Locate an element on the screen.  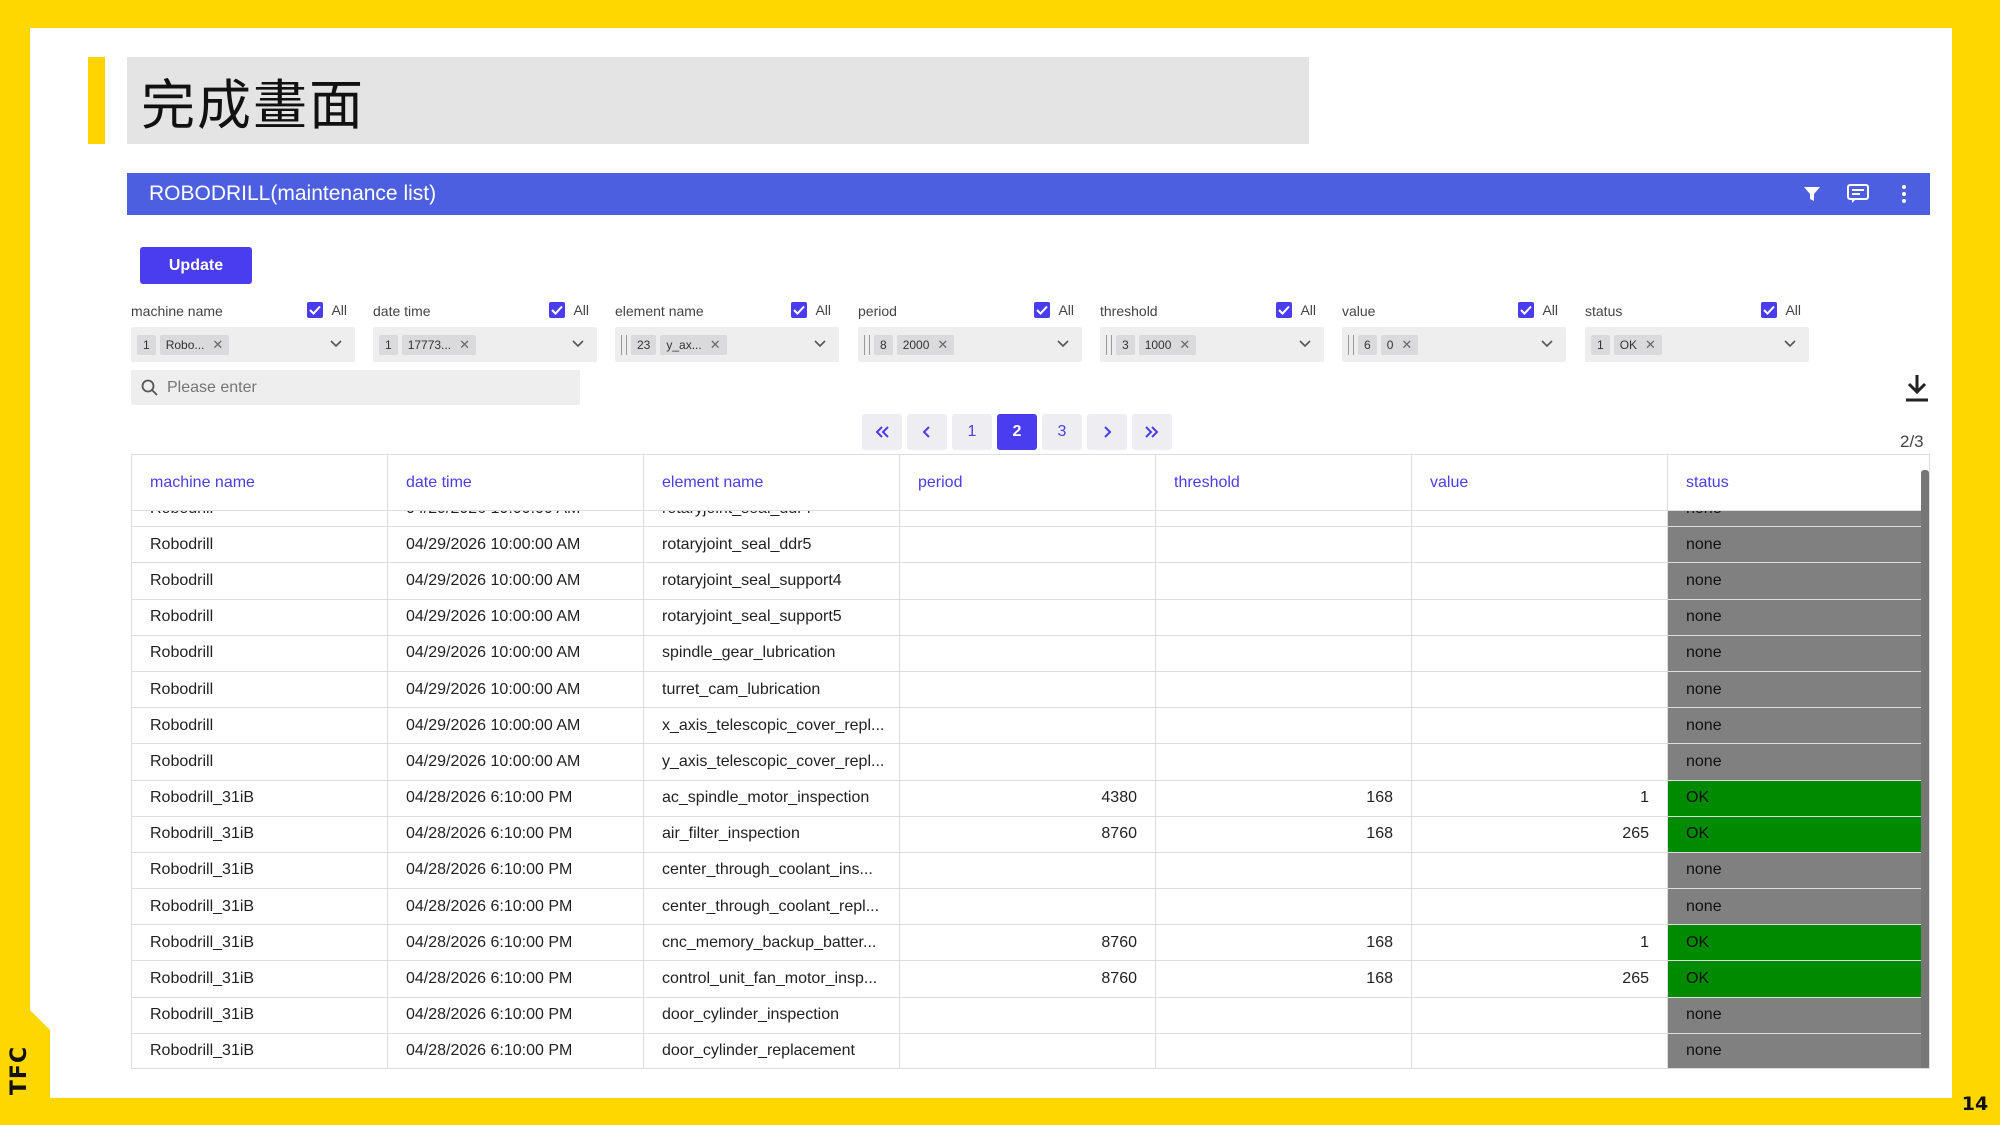
download-icon is located at coordinates (1917, 388).